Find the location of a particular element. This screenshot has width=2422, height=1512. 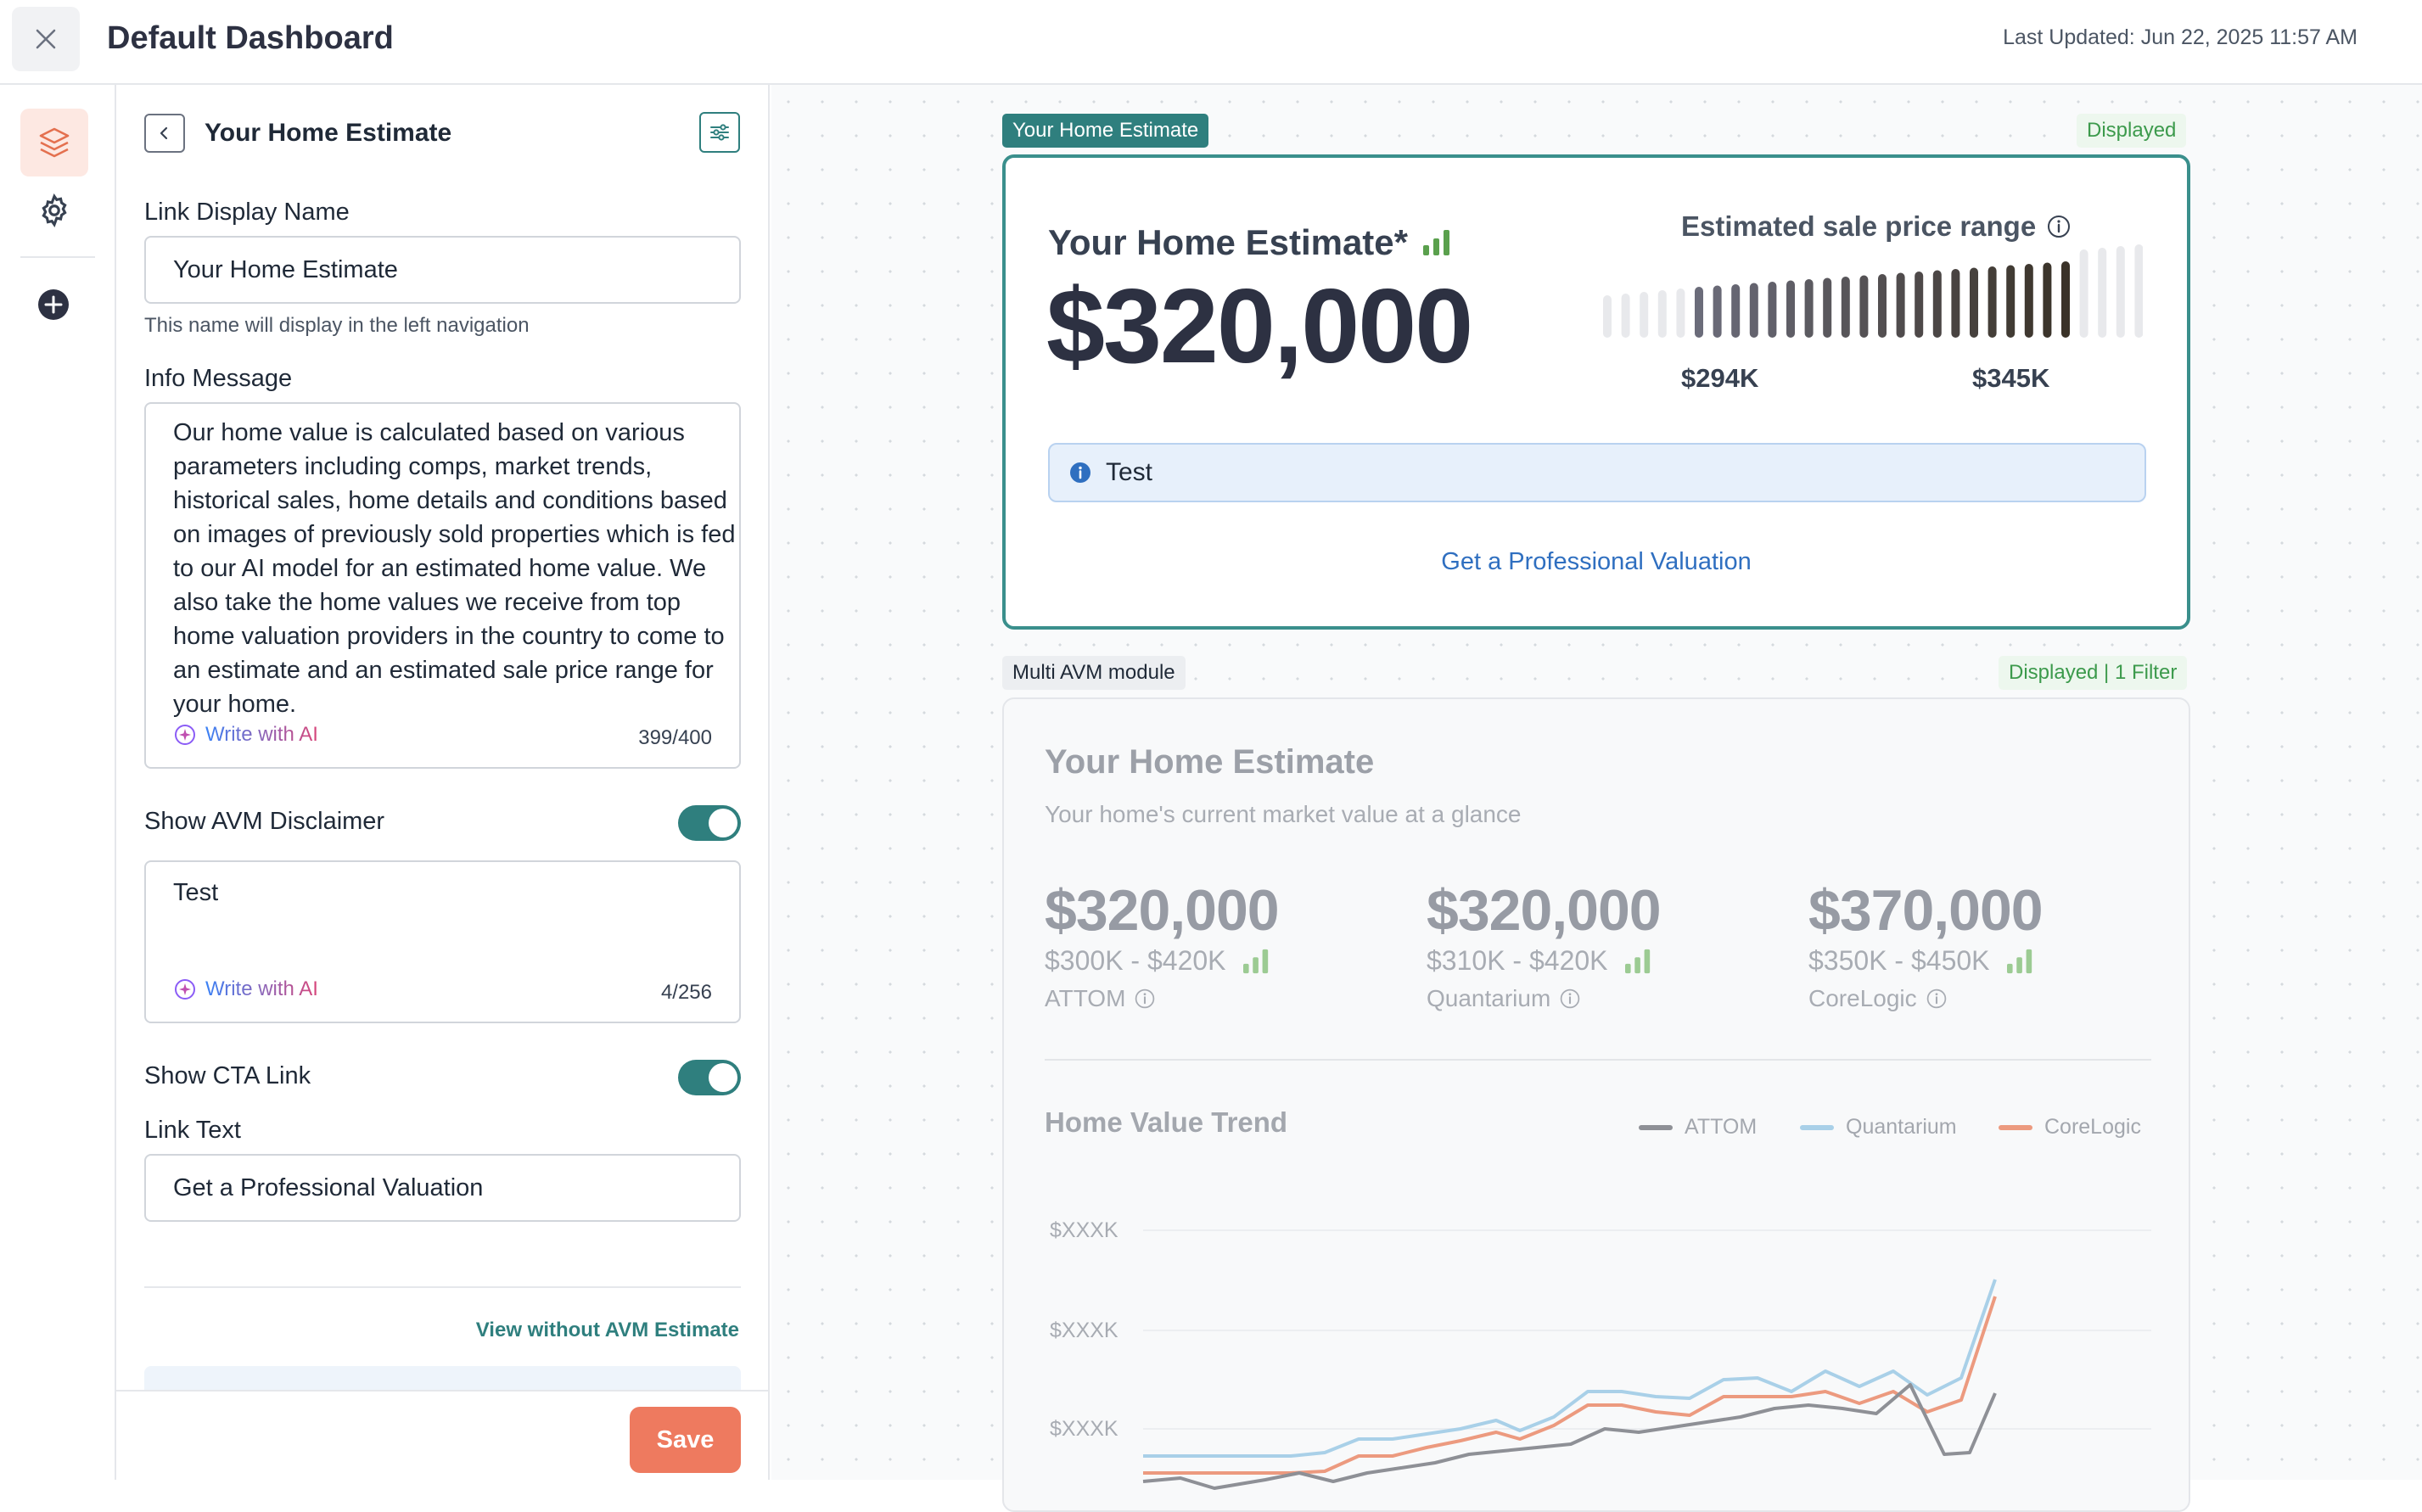

disclaimer-write-with-ai-button: Write with AI is located at coordinates (245, 989).